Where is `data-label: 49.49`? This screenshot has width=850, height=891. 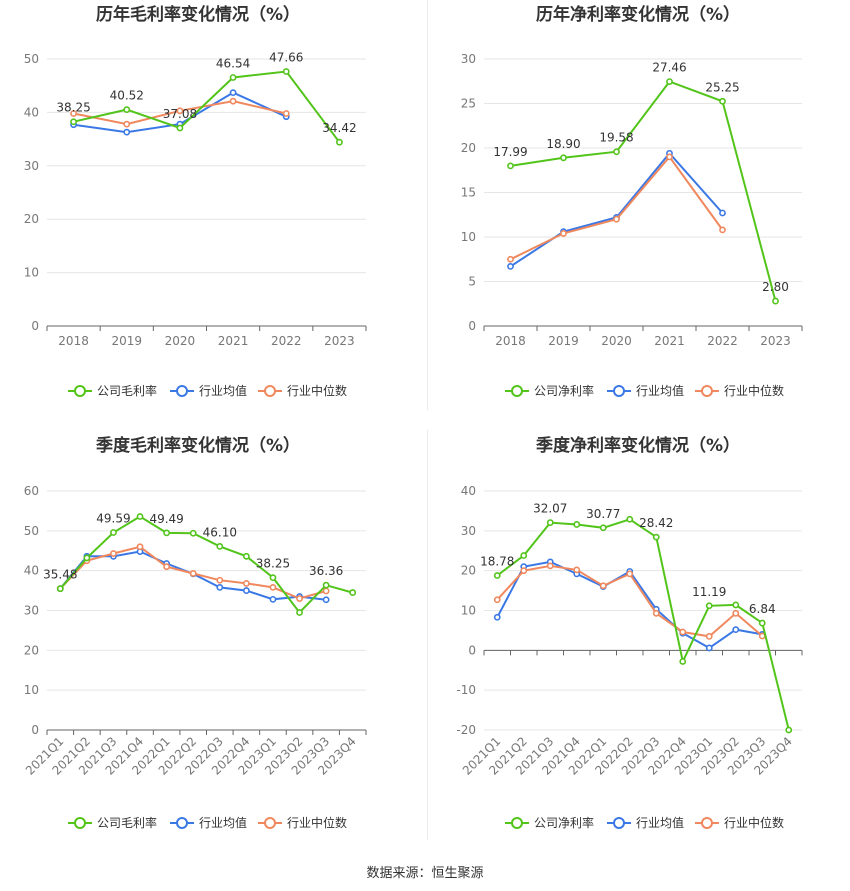
data-label: 49.49 is located at coordinates (166, 519).